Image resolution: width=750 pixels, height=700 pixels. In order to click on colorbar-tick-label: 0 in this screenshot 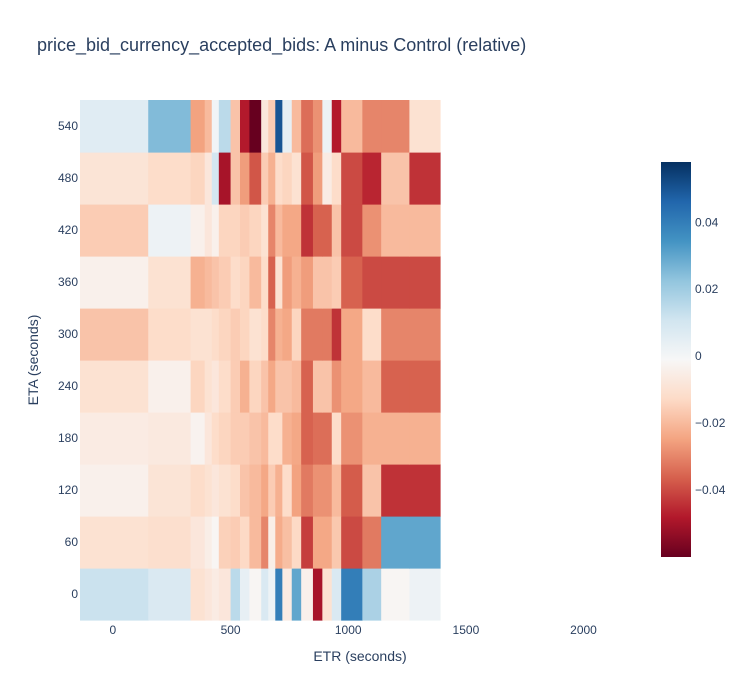, I will do `click(698, 356)`.